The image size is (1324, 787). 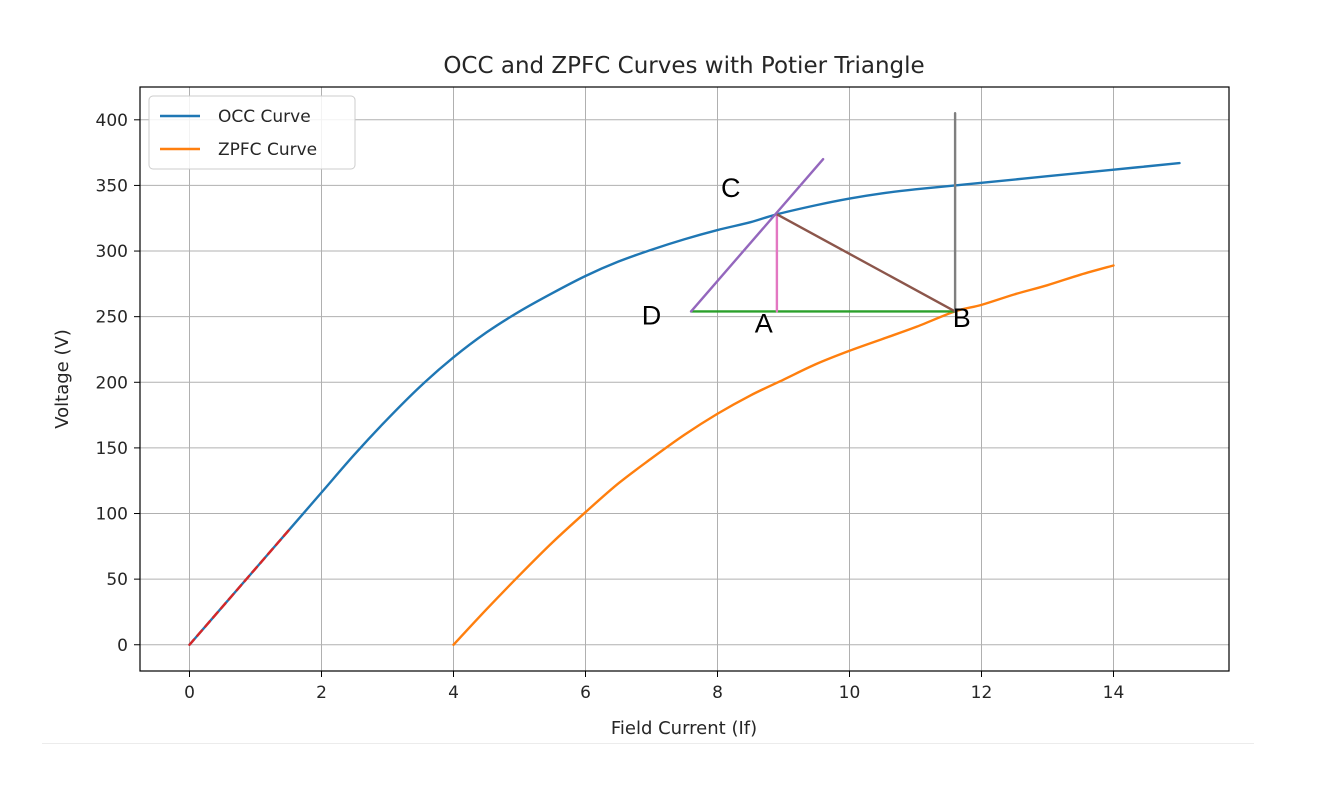 I want to click on y-tick-label: 200, so click(x=112, y=383).